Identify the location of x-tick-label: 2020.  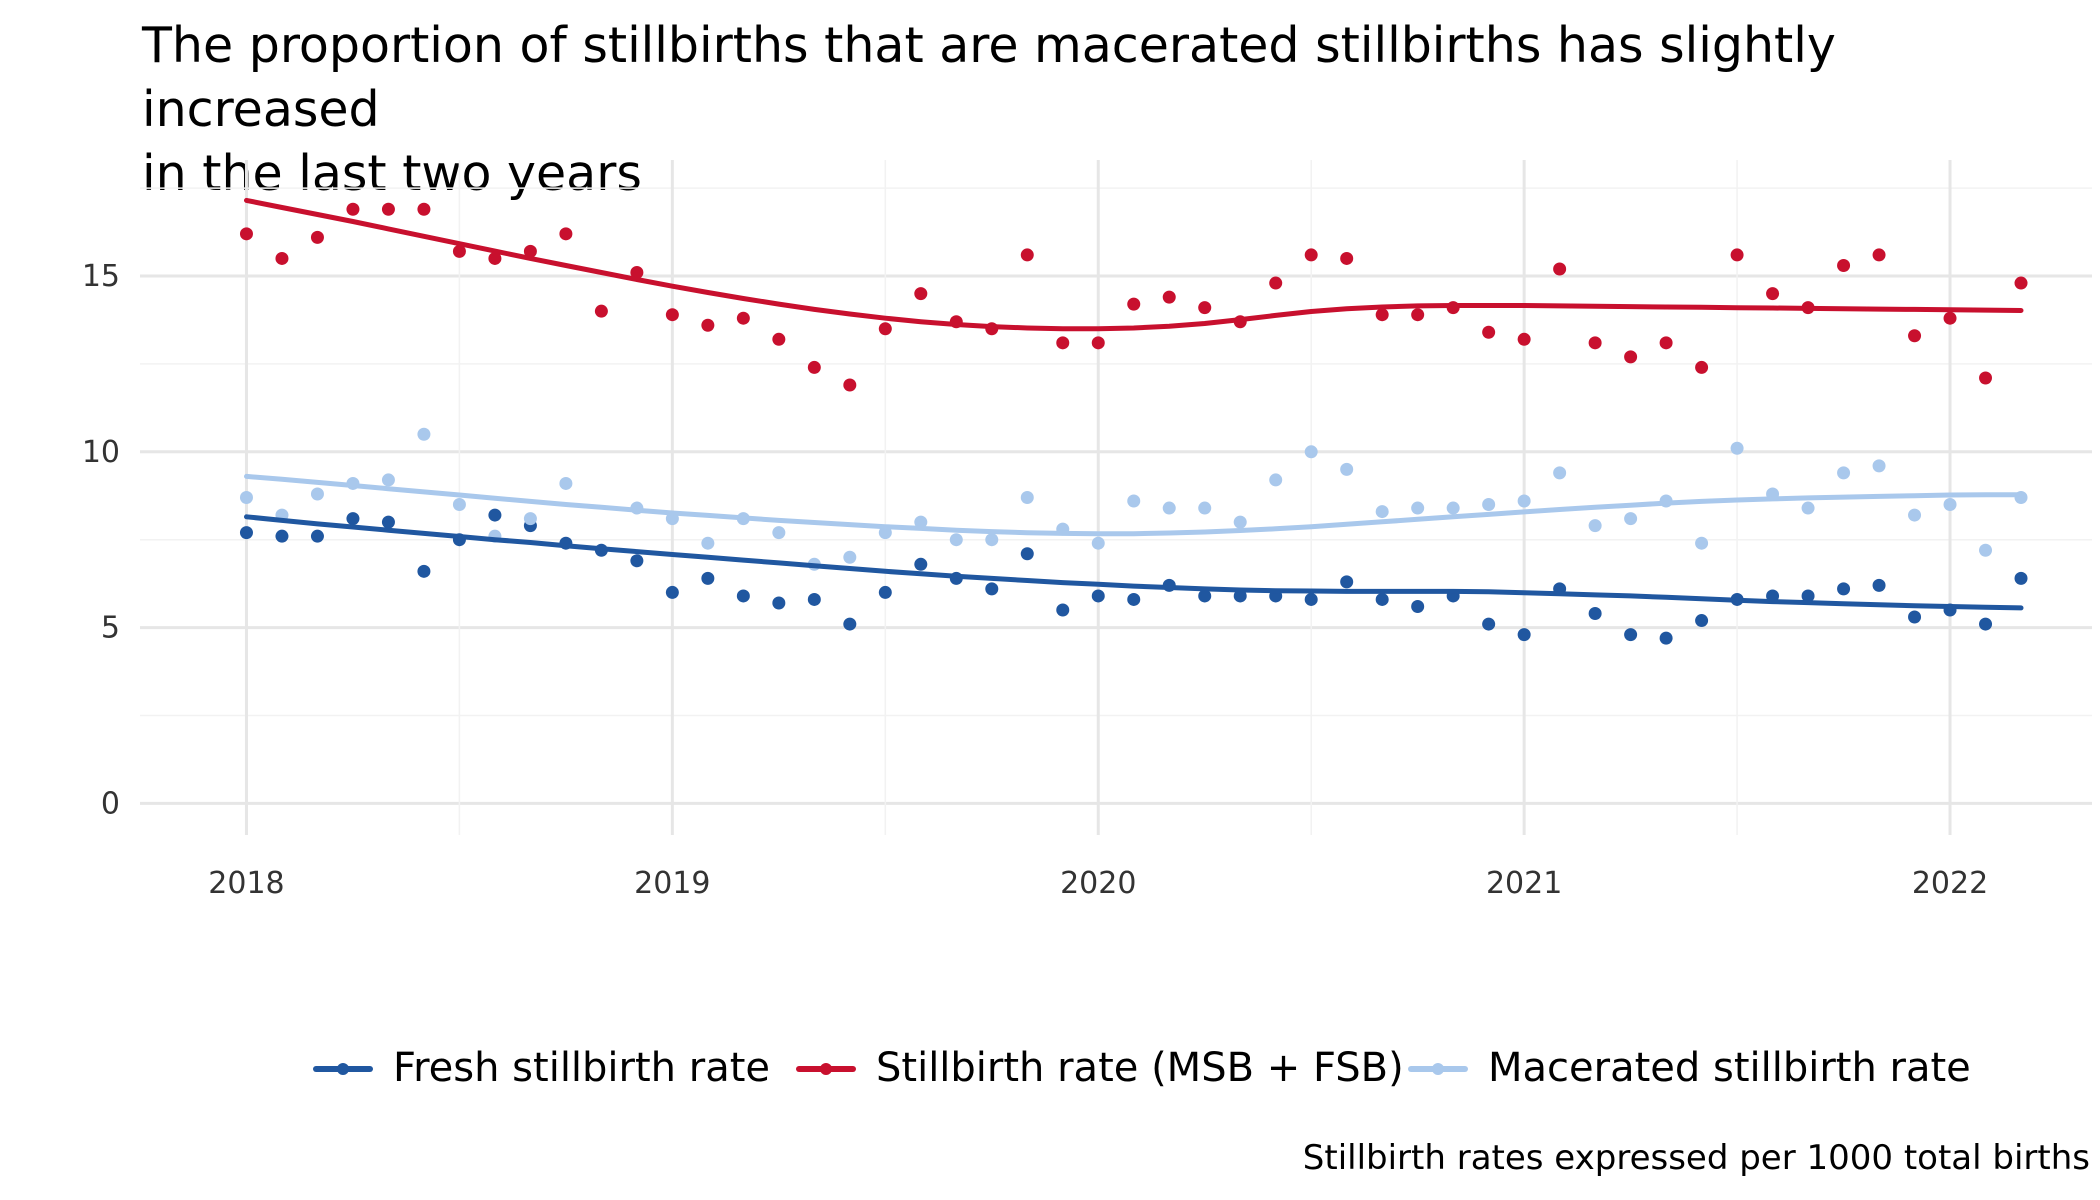
(1098, 883).